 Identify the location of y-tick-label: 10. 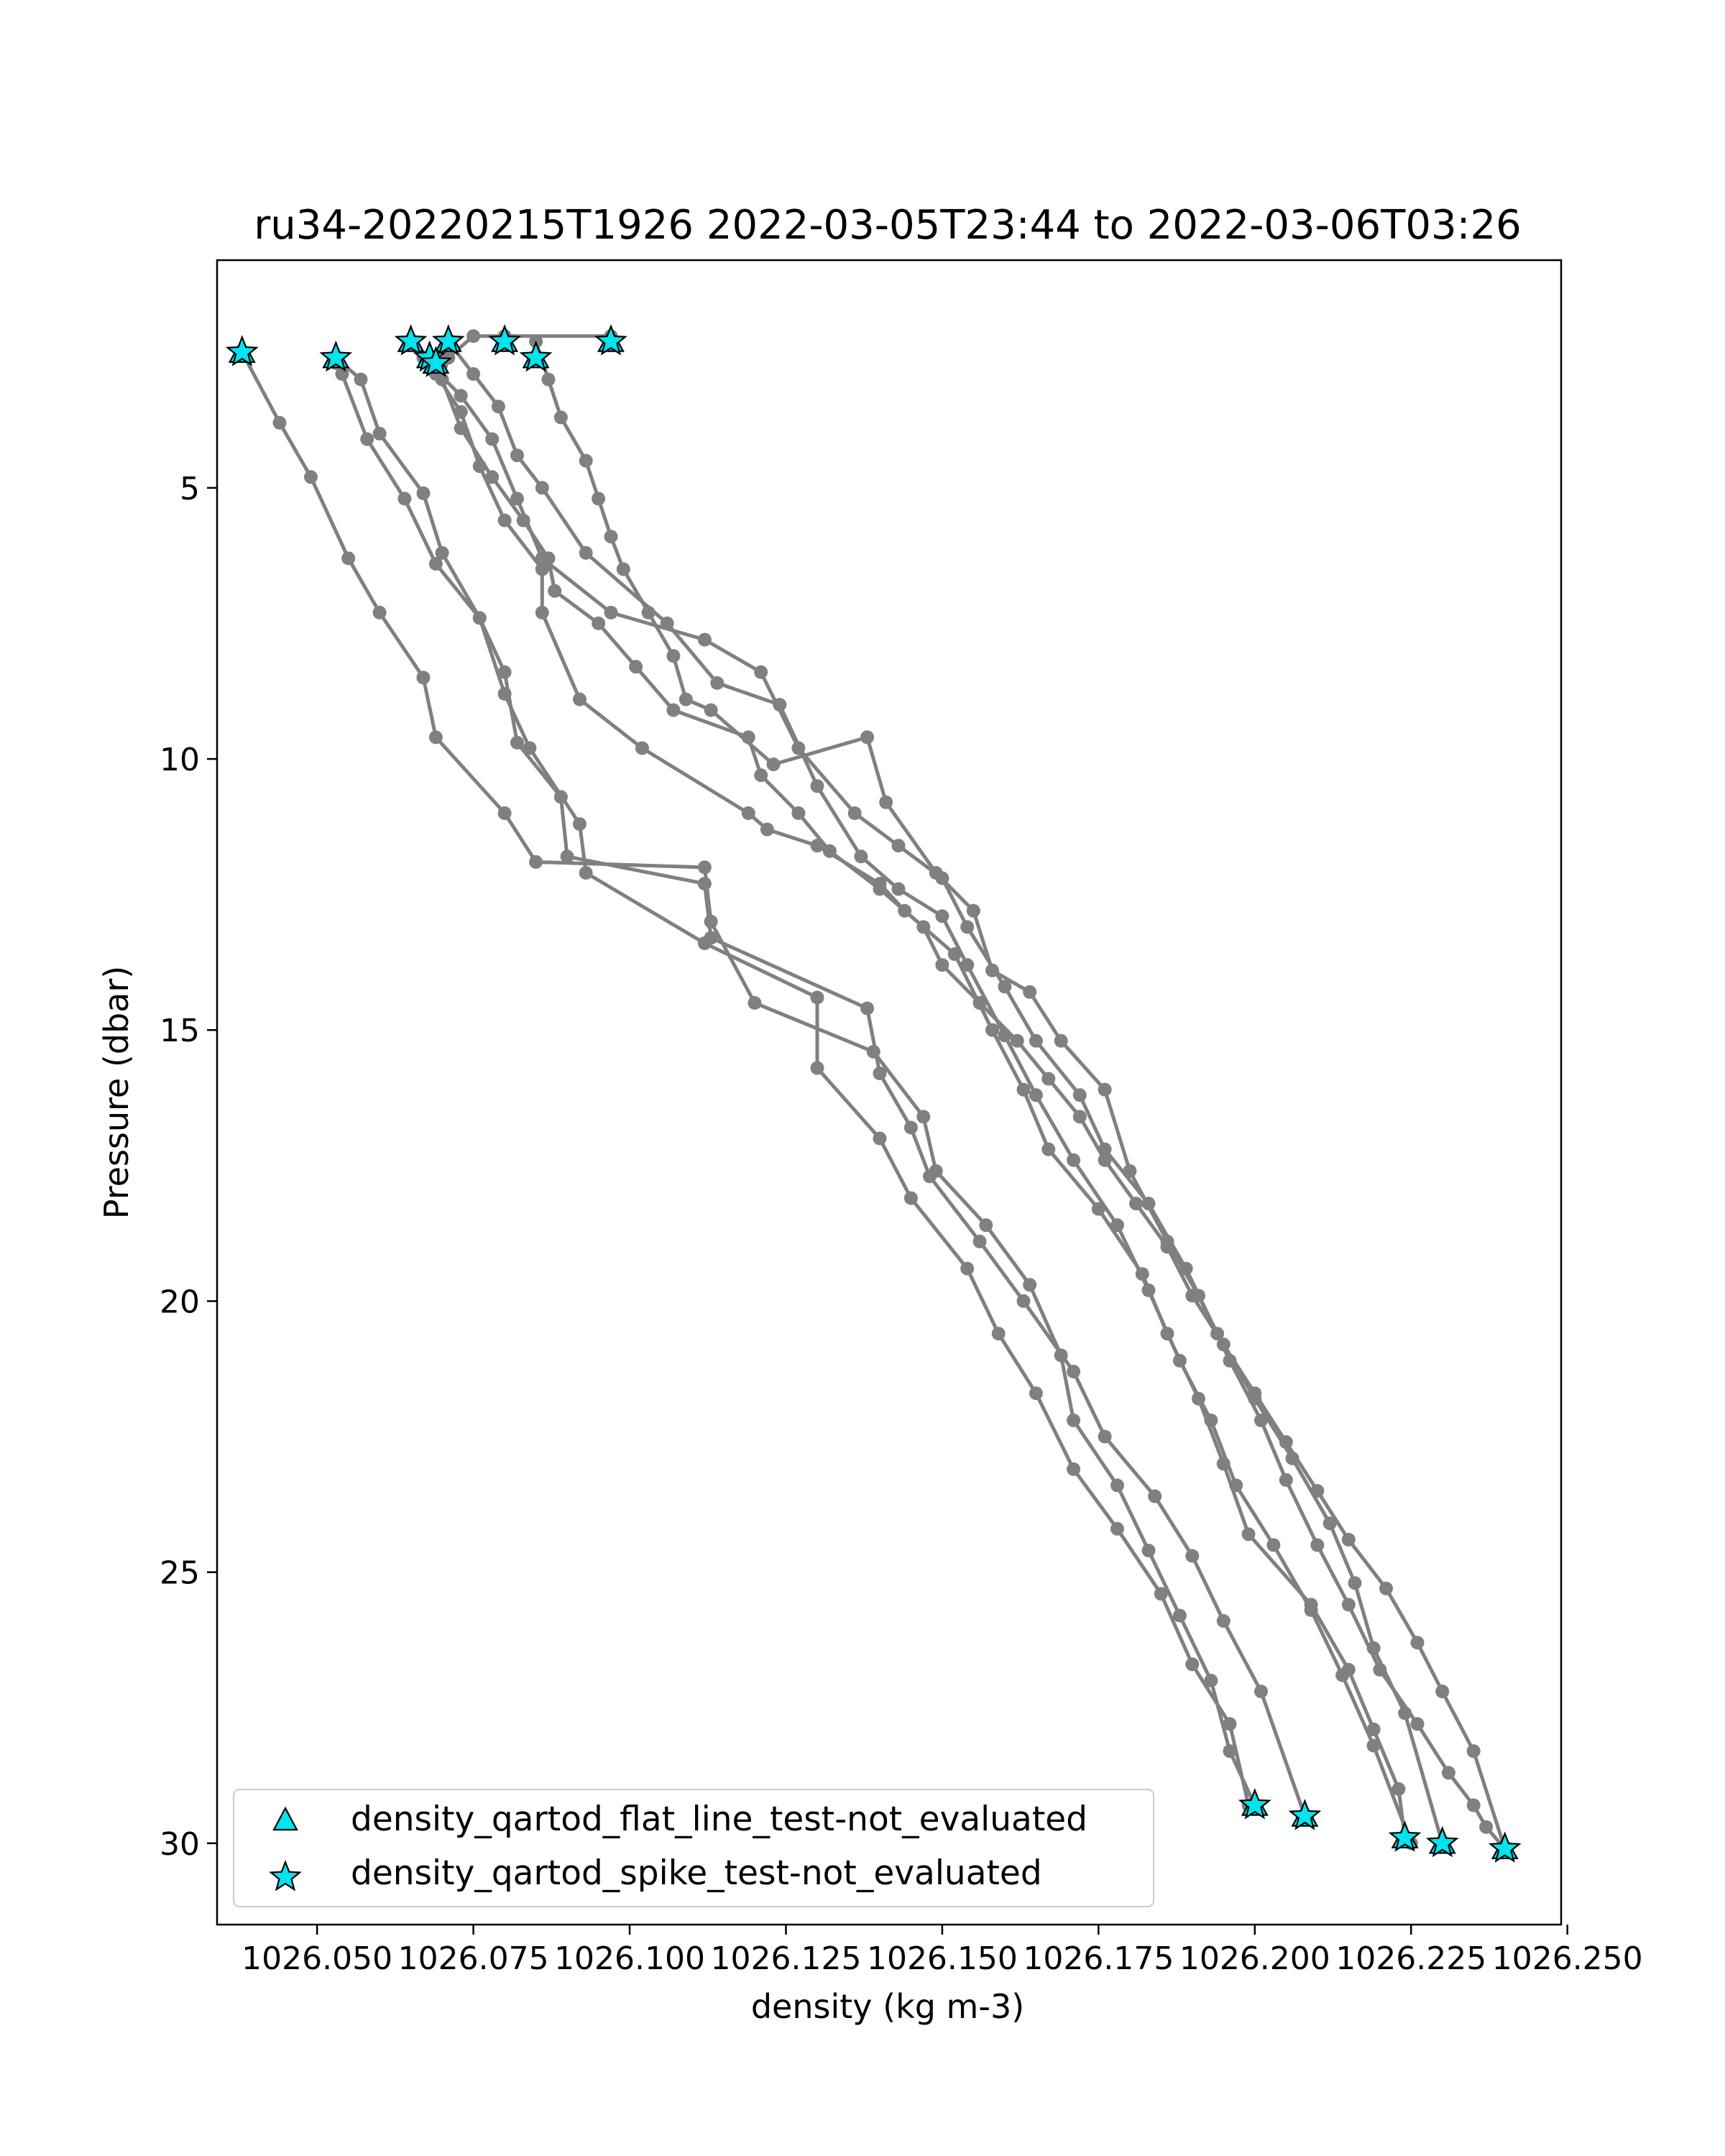
(180, 760).